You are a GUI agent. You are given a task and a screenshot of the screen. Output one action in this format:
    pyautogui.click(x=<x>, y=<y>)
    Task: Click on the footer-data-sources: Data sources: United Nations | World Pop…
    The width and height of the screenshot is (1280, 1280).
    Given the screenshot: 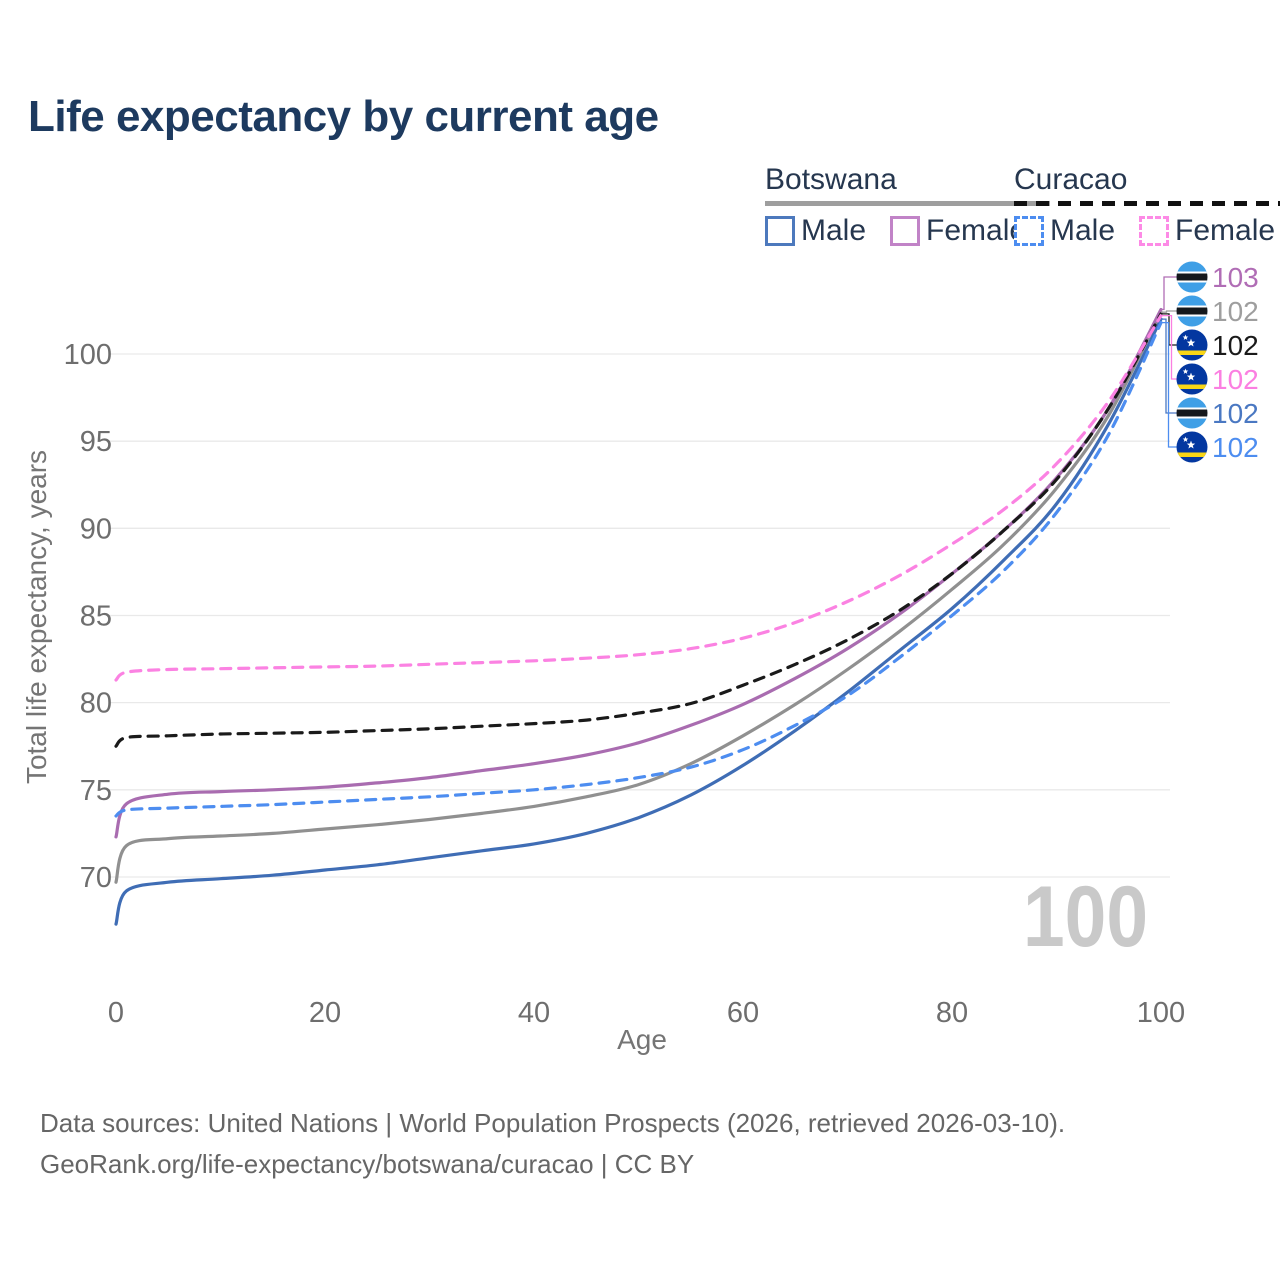 What is the action you would take?
    pyautogui.click(x=553, y=1123)
    